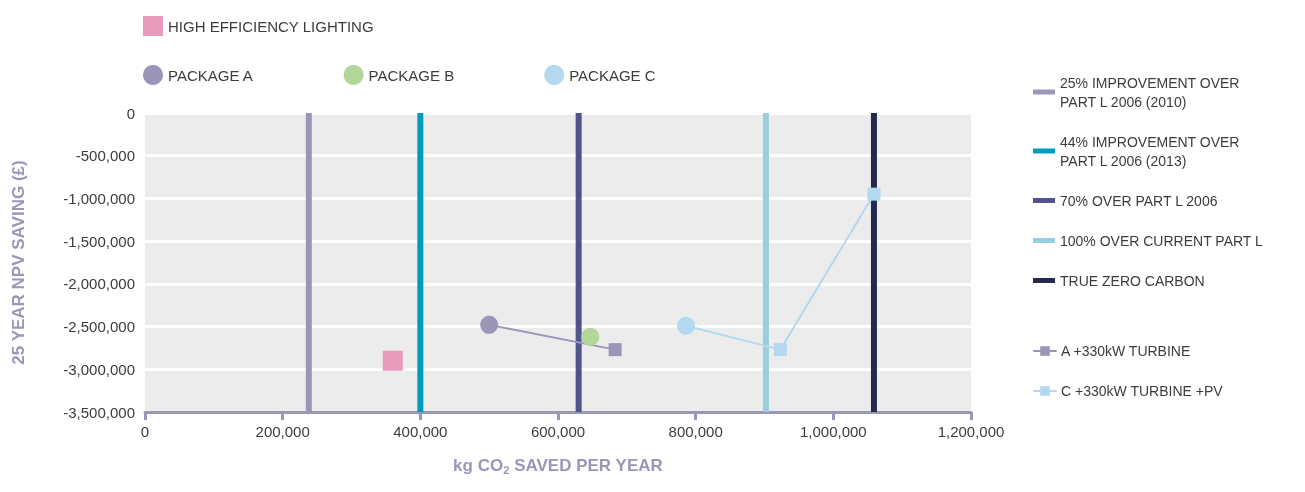 This screenshot has height=492, width=1305. I want to click on y-axis-title: 25 YEAR NPV SAVING (£), so click(18, 262).